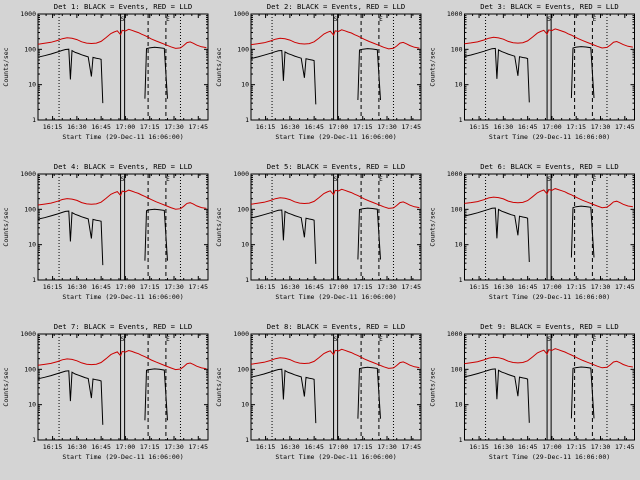 The image size is (640, 480). What do you see at coordinates (336, 6) in the screenshot?
I see `panel-title: Det 2: BLACK = Events, RED = LLD` at bounding box center [336, 6].